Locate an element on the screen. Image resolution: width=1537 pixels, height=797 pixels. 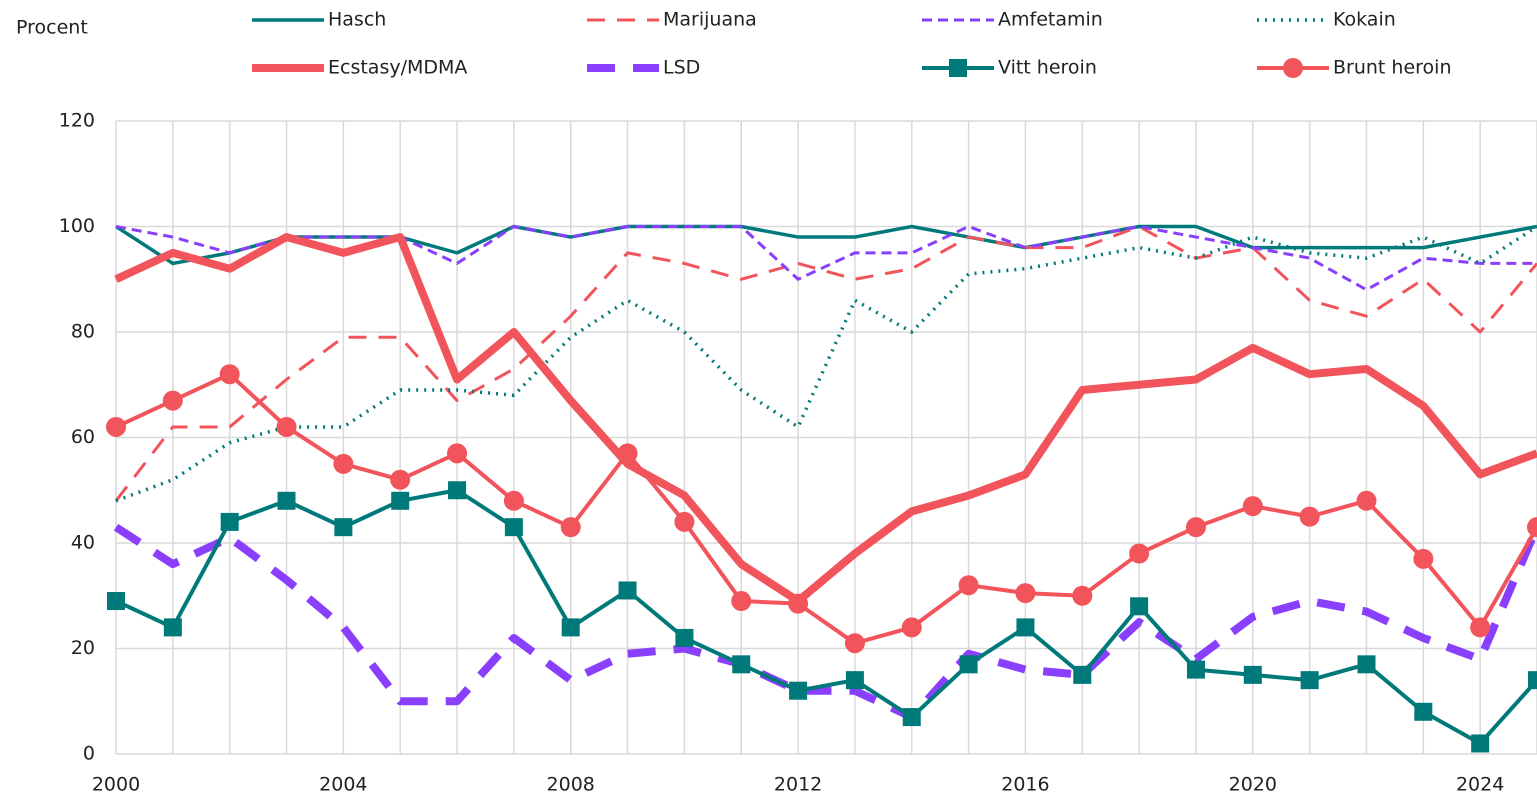
x-tick-label: 2012 is located at coordinates (798, 785).